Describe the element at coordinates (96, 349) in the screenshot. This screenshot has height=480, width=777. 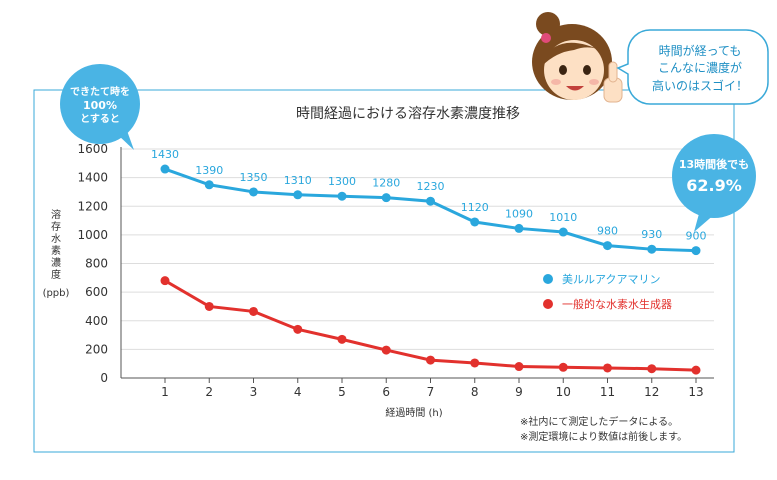
I see `y-tick-label: 200` at that location.